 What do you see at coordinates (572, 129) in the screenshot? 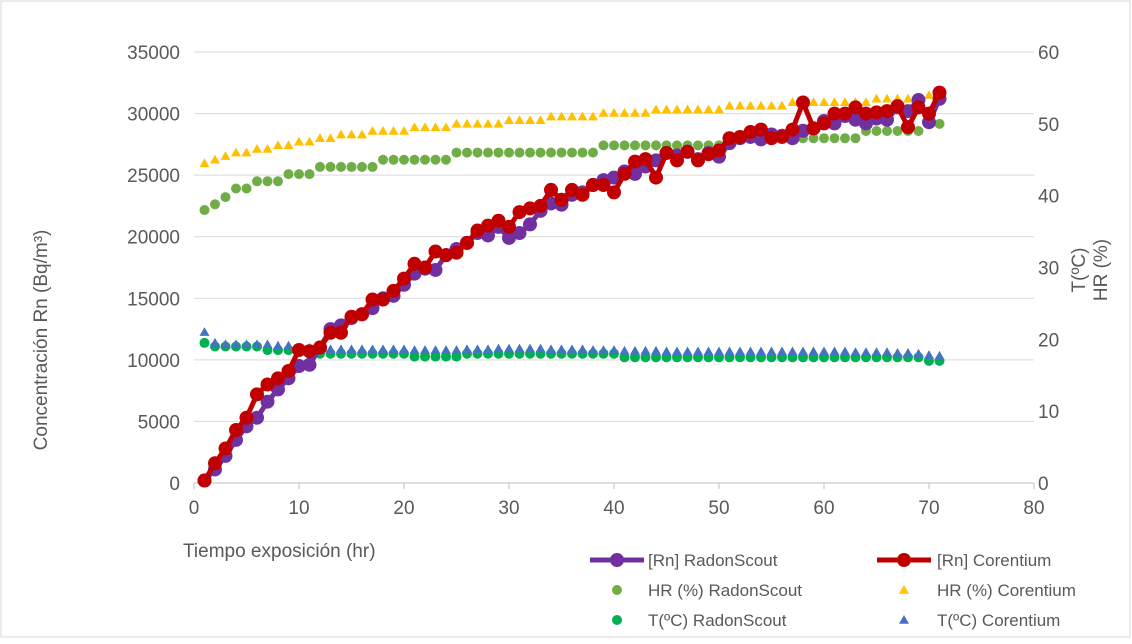
I see `series-hr-corentium` at bounding box center [572, 129].